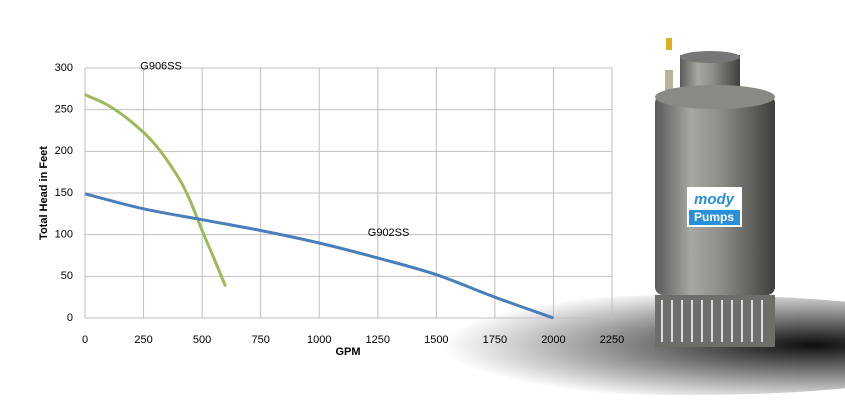 This screenshot has width=845, height=400. Describe the element at coordinates (155, 190) in the screenshot. I see `series-line` at that location.